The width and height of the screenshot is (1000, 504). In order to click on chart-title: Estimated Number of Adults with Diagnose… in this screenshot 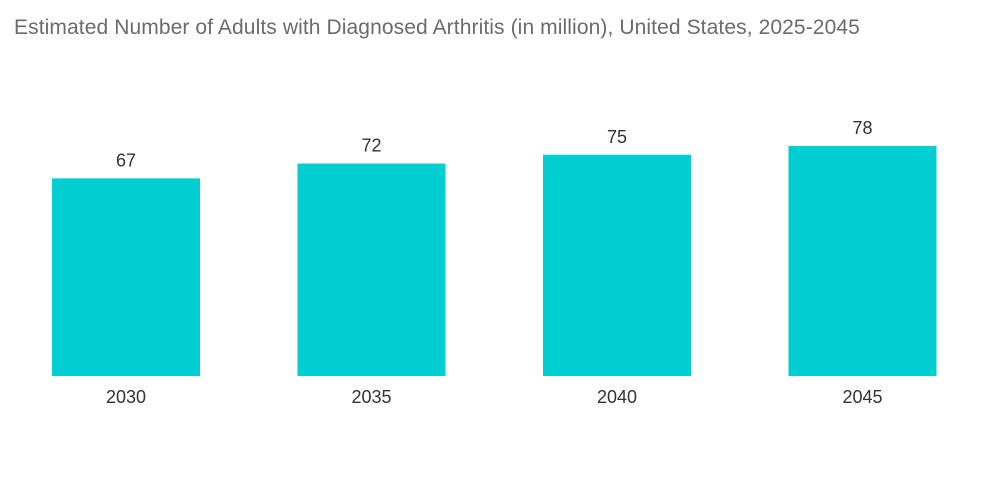, I will do `click(437, 27)`.